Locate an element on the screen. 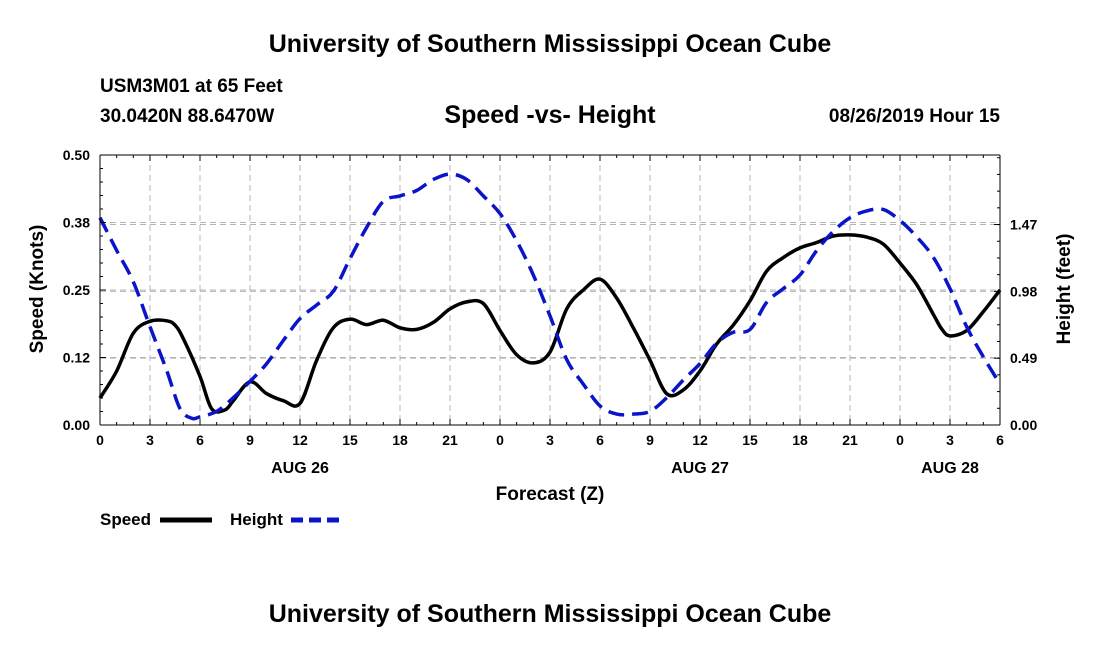 This screenshot has height=650, width=1100. y2-tick-label: 0.00 is located at coordinates (1023, 425).